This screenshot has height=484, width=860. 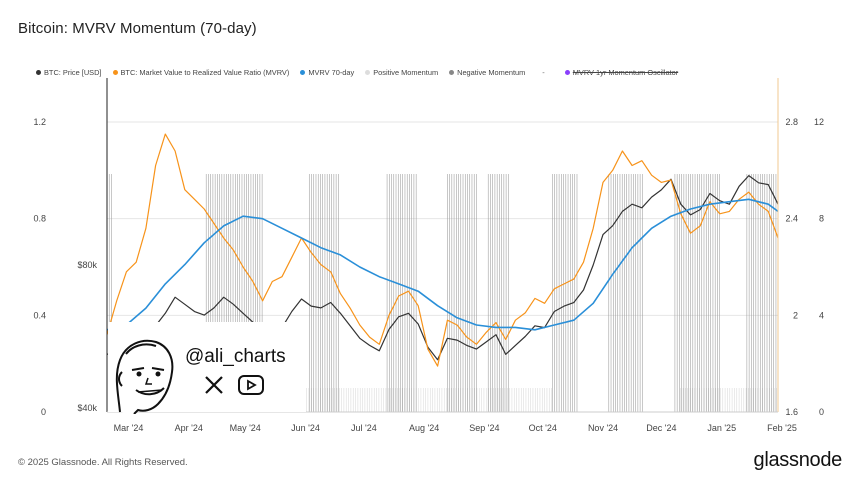 I want to click on x-tick-label: Mar '24, so click(x=129, y=428).